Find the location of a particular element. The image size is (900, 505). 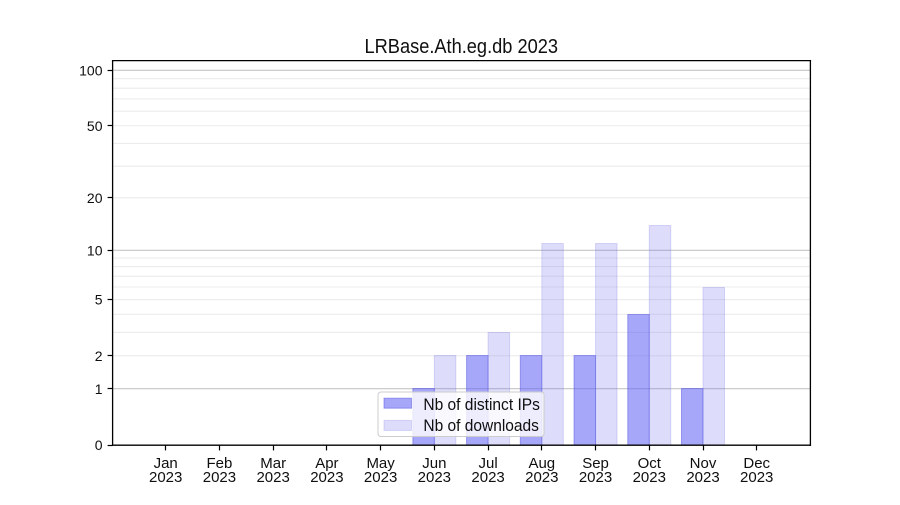

svg-text: 20 is located at coordinates (95, 198).